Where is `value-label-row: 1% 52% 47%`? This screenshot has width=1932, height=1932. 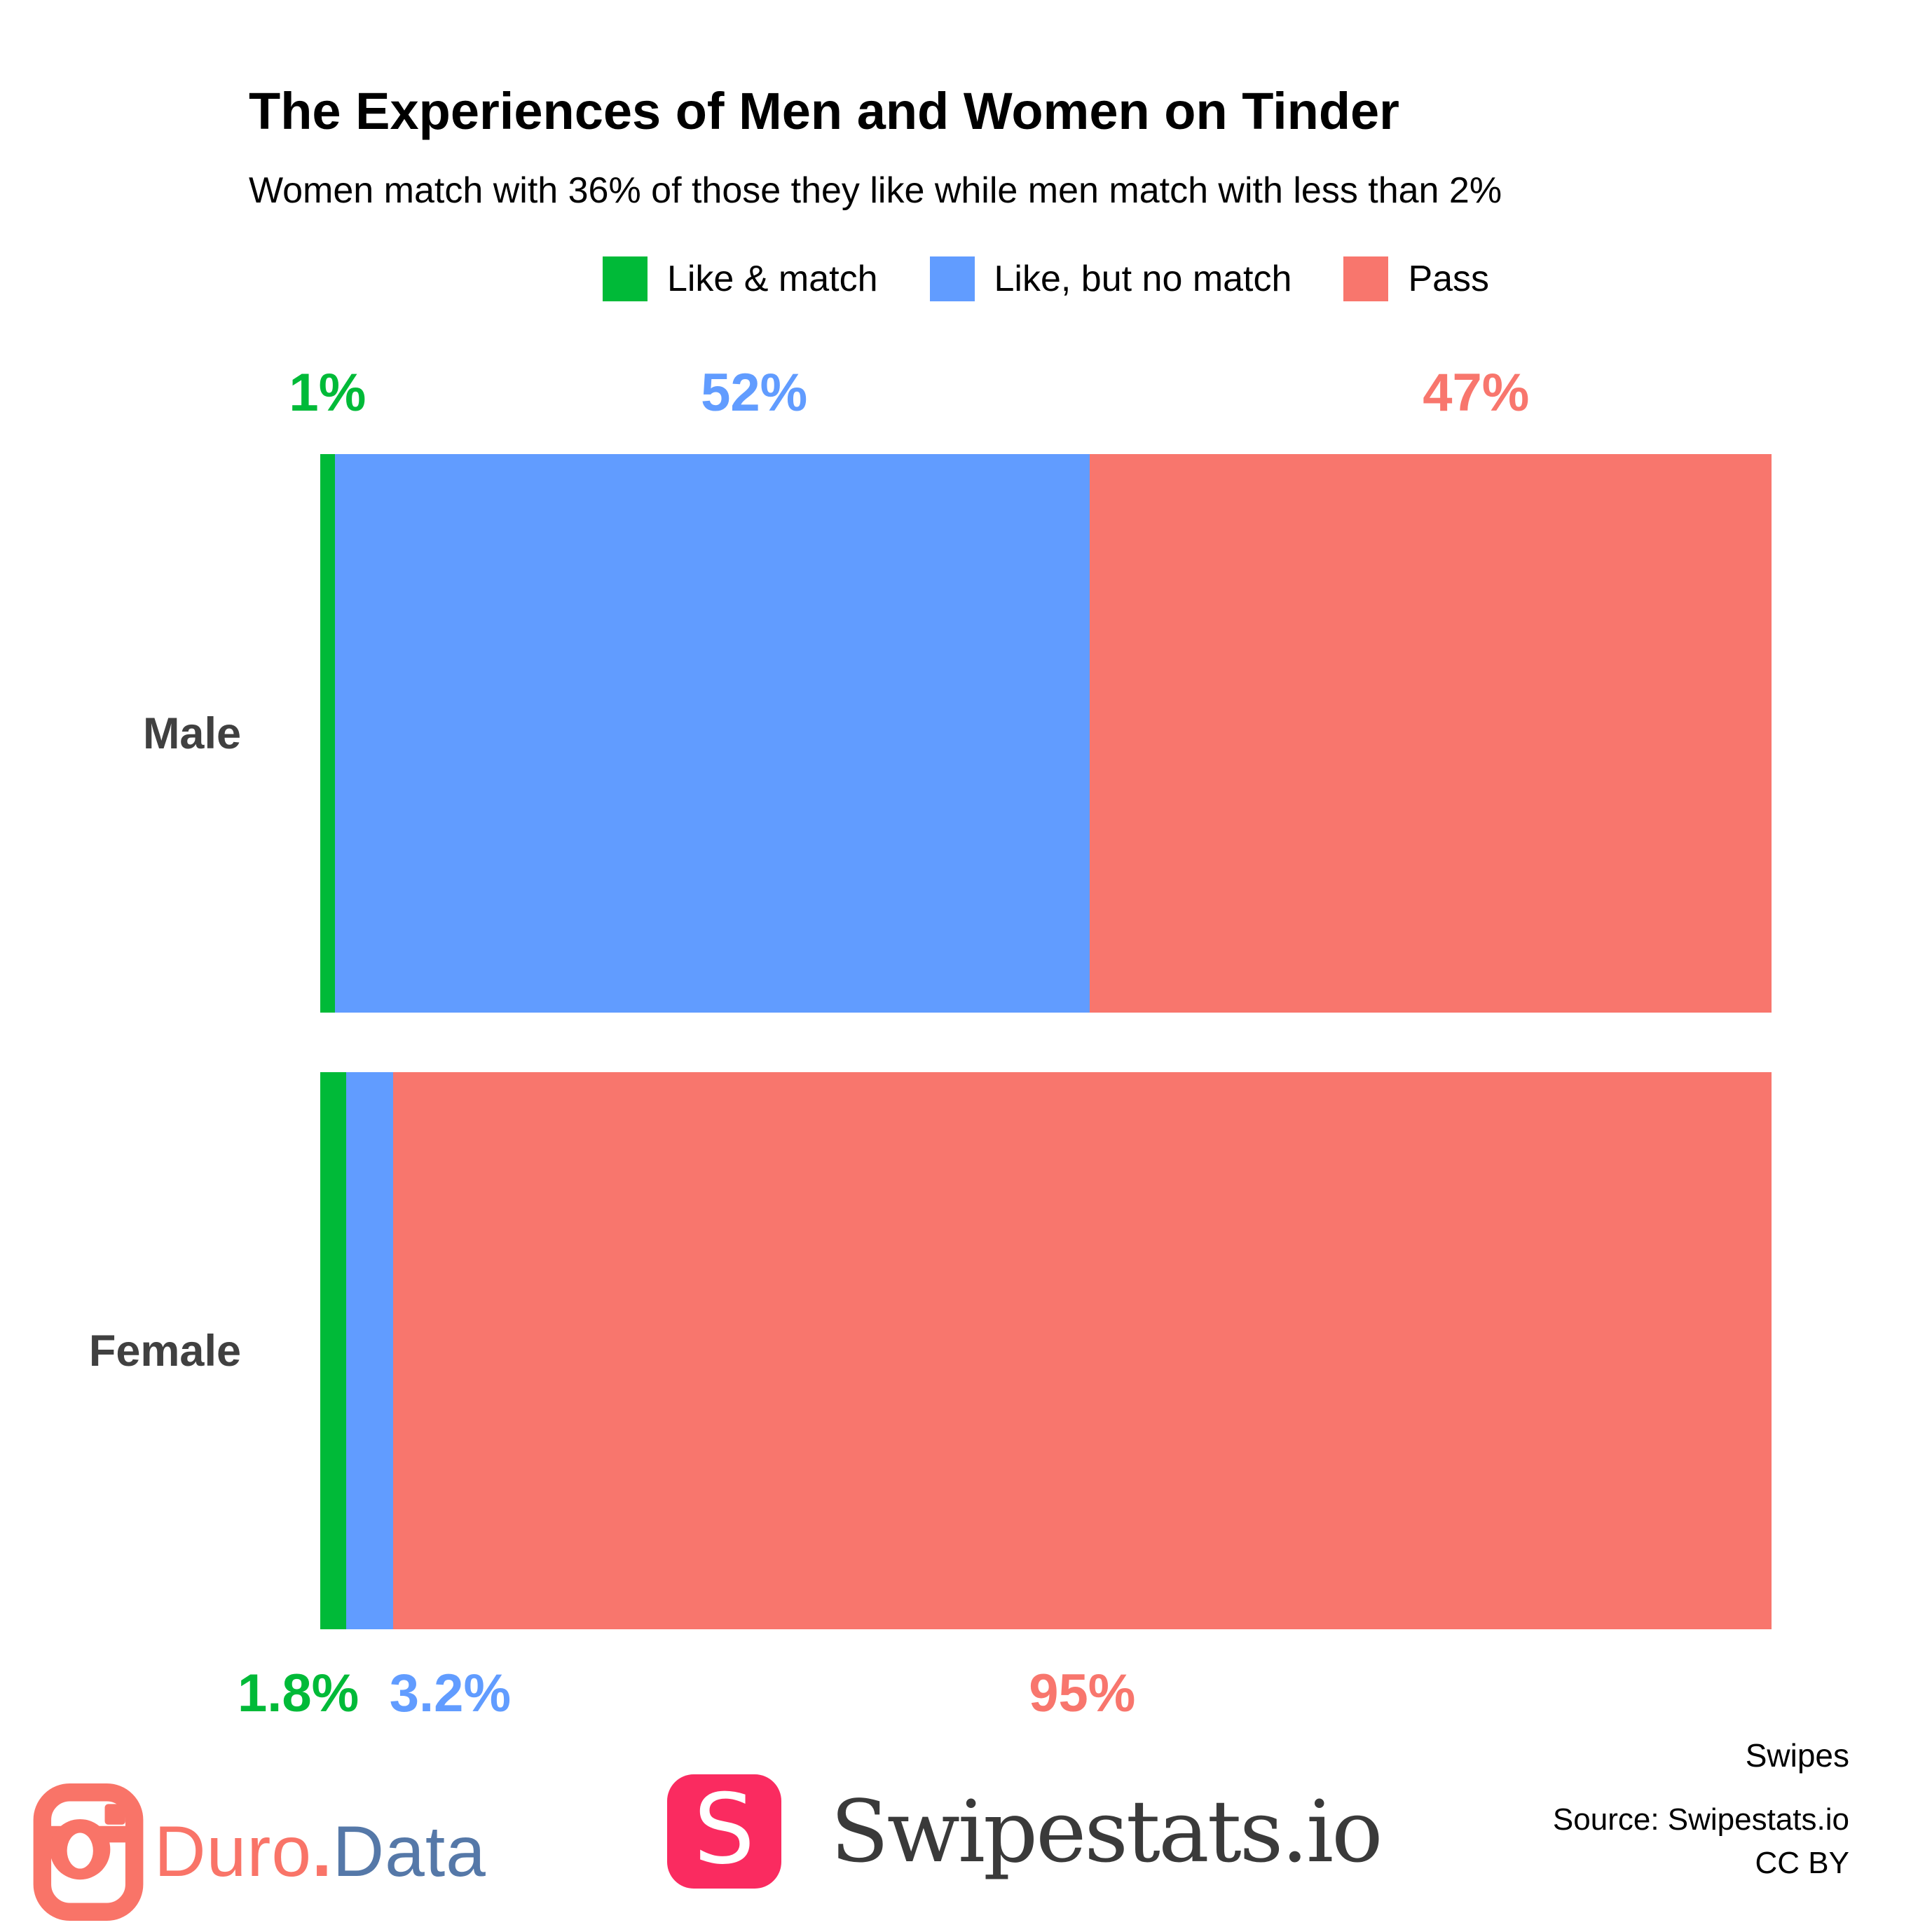 value-label-row: 1% 52% 47% is located at coordinates (1030, 397).